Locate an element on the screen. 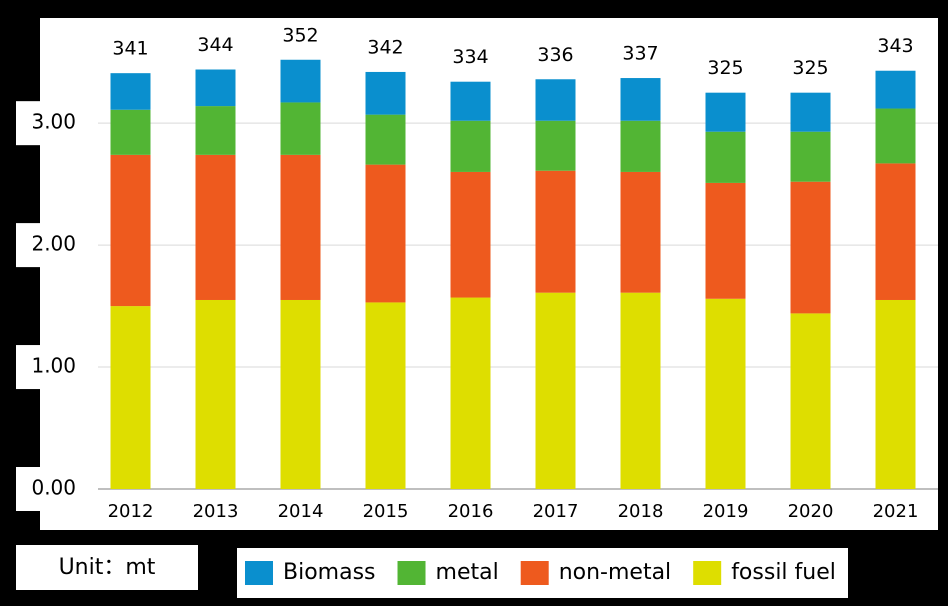  legend-label: metal is located at coordinates (467, 572).